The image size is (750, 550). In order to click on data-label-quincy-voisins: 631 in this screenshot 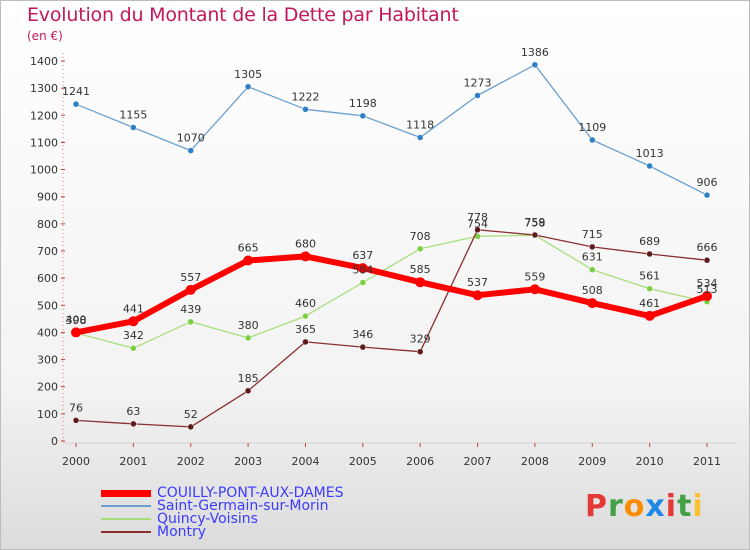, I will do `click(592, 257)`.